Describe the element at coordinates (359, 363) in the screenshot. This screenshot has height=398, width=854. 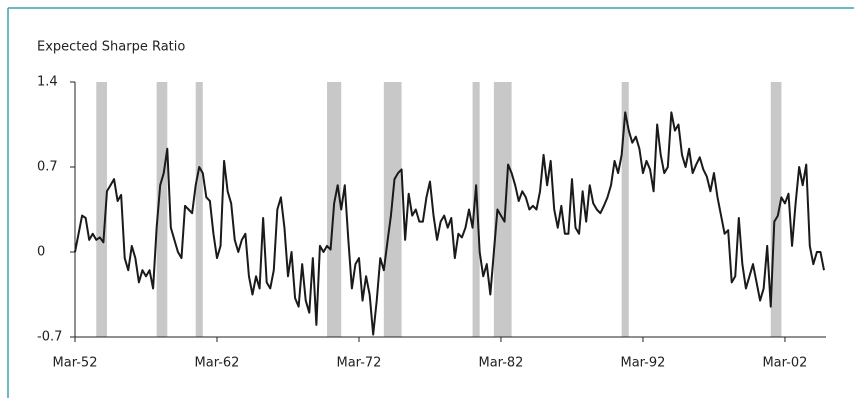
I see `x-tick-label: Mar-72` at that location.